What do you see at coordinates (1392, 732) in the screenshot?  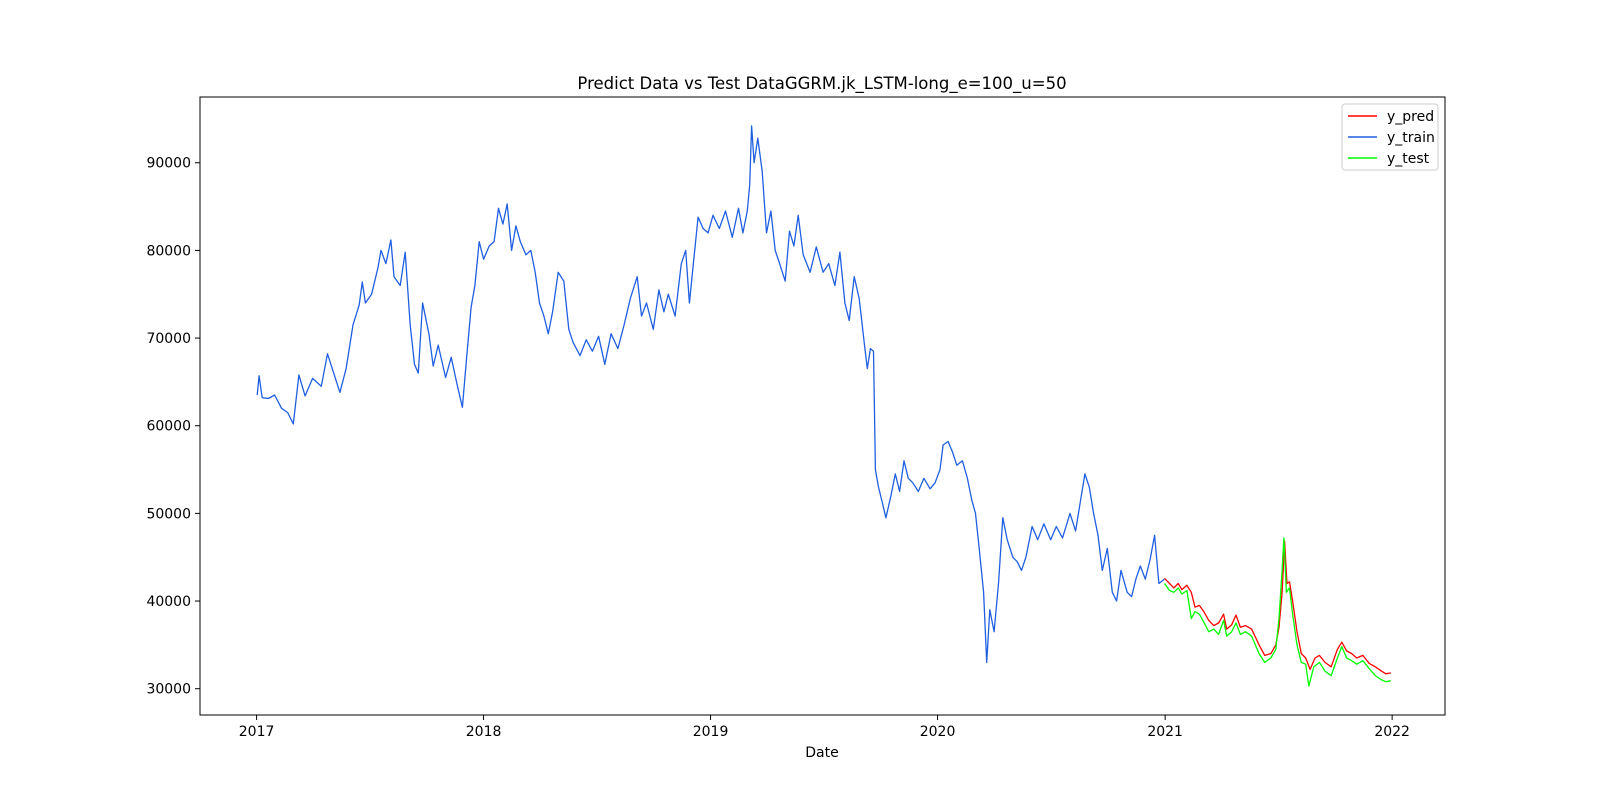 I see `x-tick-label: 2022` at bounding box center [1392, 732].